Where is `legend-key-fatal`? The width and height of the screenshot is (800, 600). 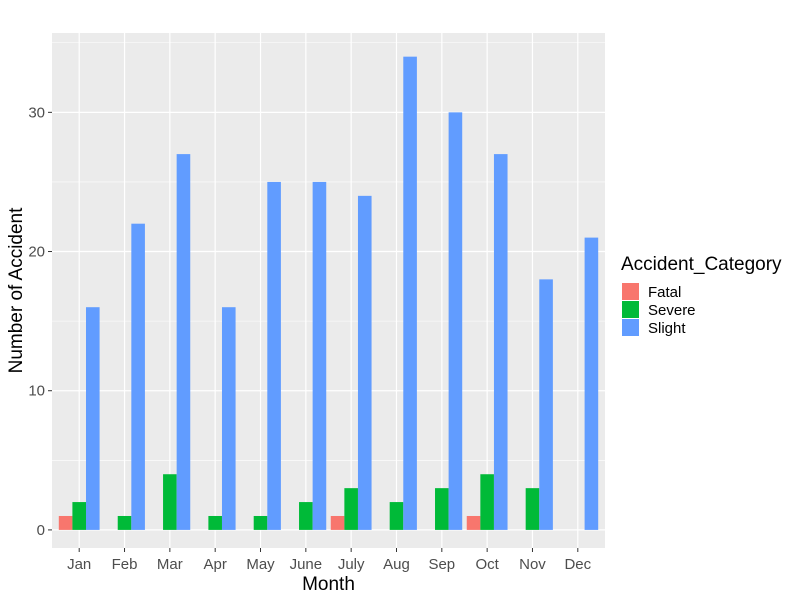 legend-key-fatal is located at coordinates (630, 291).